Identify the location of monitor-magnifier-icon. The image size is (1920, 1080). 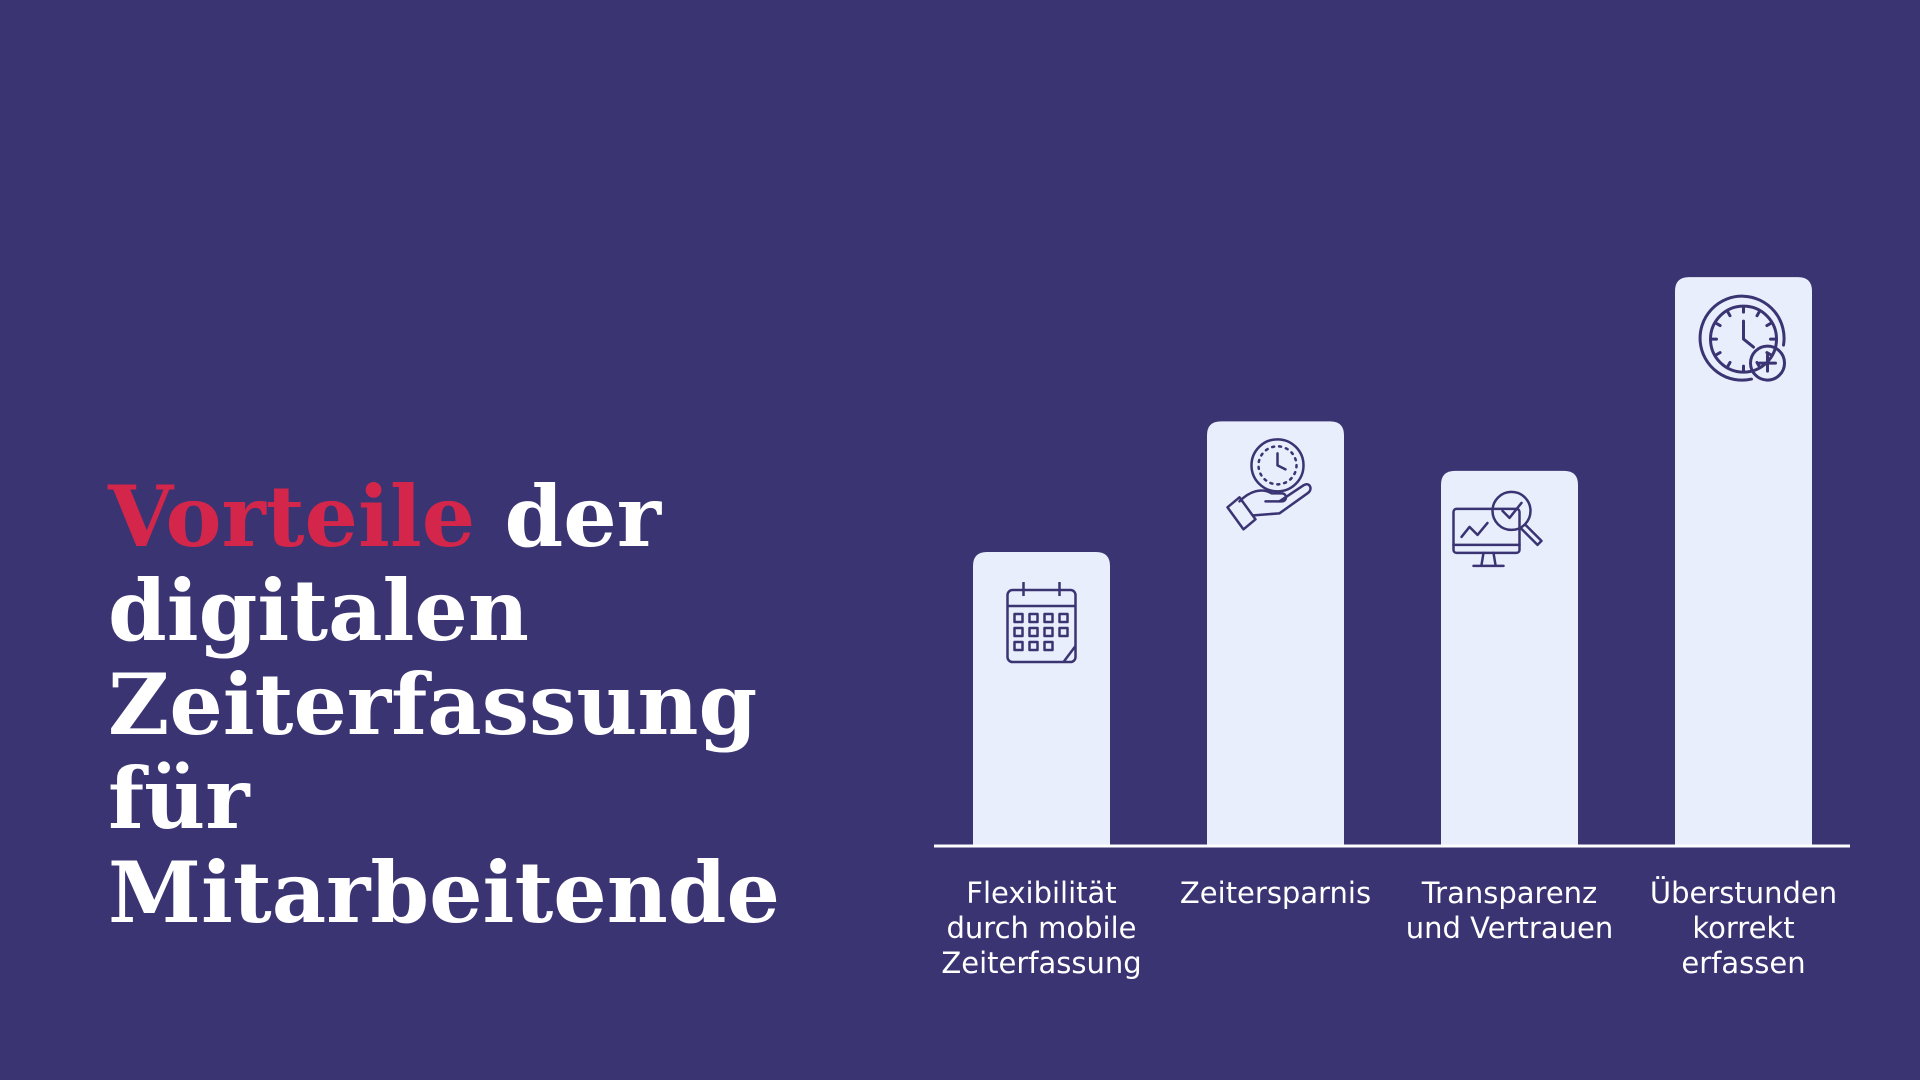
(1497, 529).